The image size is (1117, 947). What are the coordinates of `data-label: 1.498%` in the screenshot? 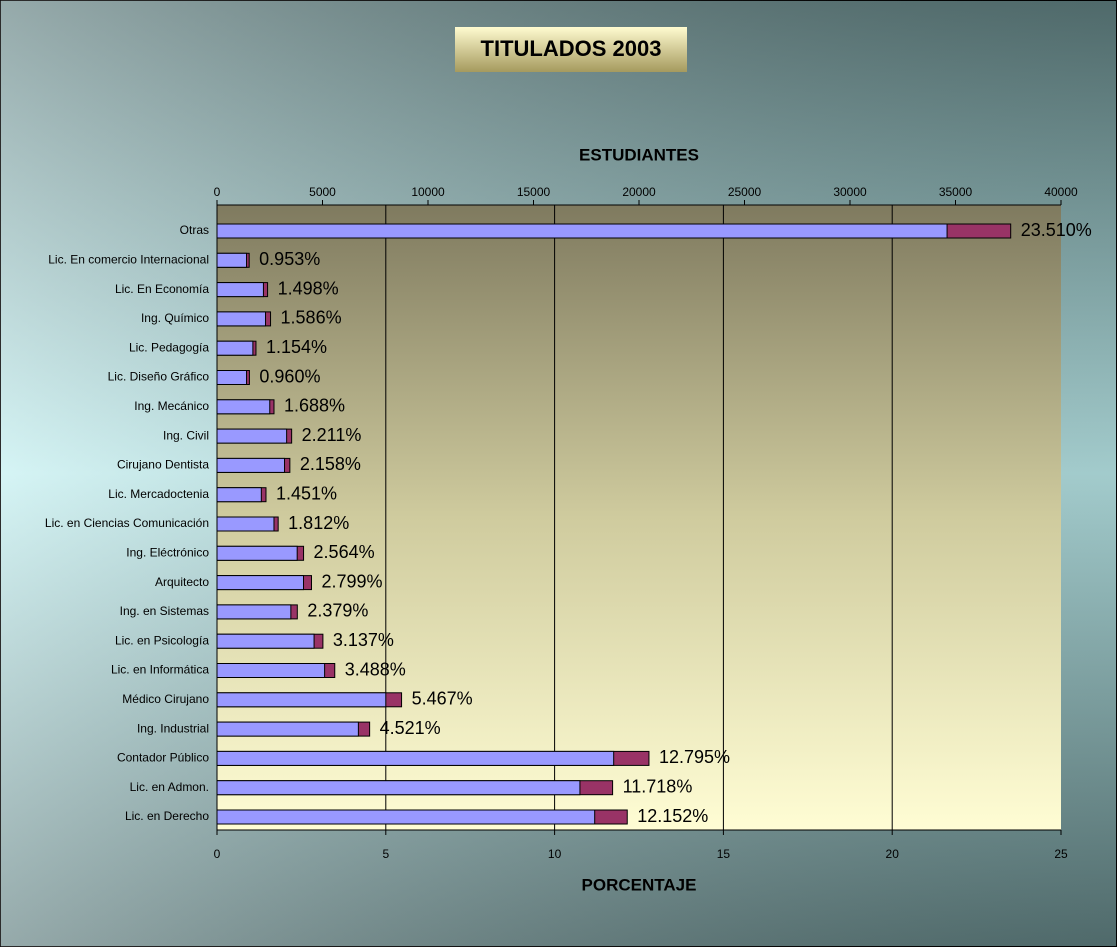 It's located at (308, 288).